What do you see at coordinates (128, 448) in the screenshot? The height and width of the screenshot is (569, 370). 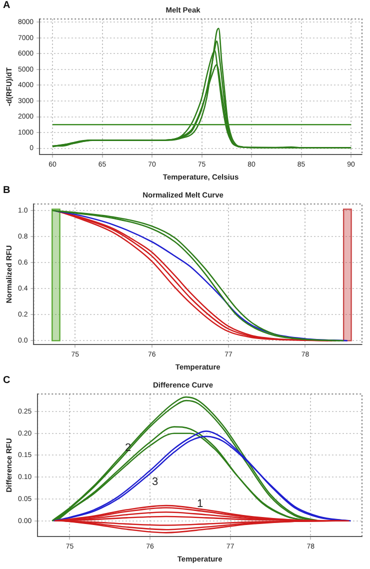 I see `annotation: 2` at bounding box center [128, 448].